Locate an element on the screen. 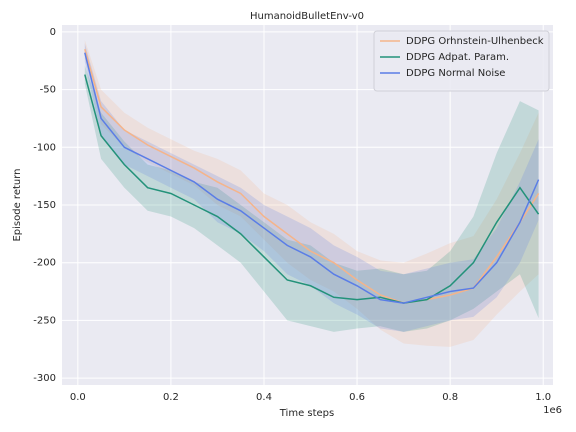 The width and height of the screenshot is (576, 432). x-tick-label: 1.0 is located at coordinates (543, 397).